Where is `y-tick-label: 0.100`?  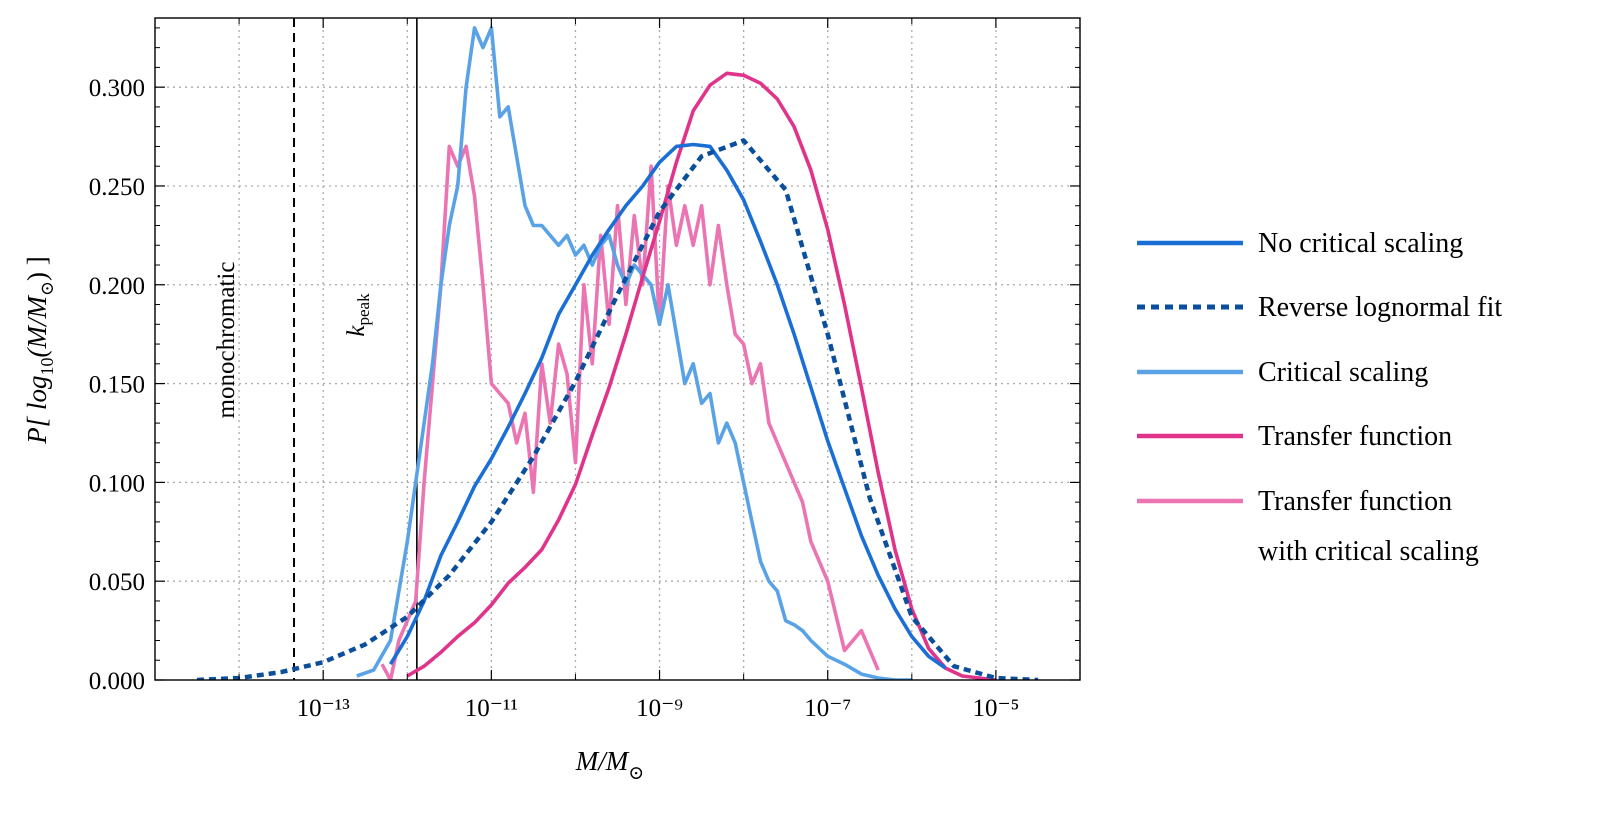 y-tick-label: 0.100 is located at coordinates (117, 483).